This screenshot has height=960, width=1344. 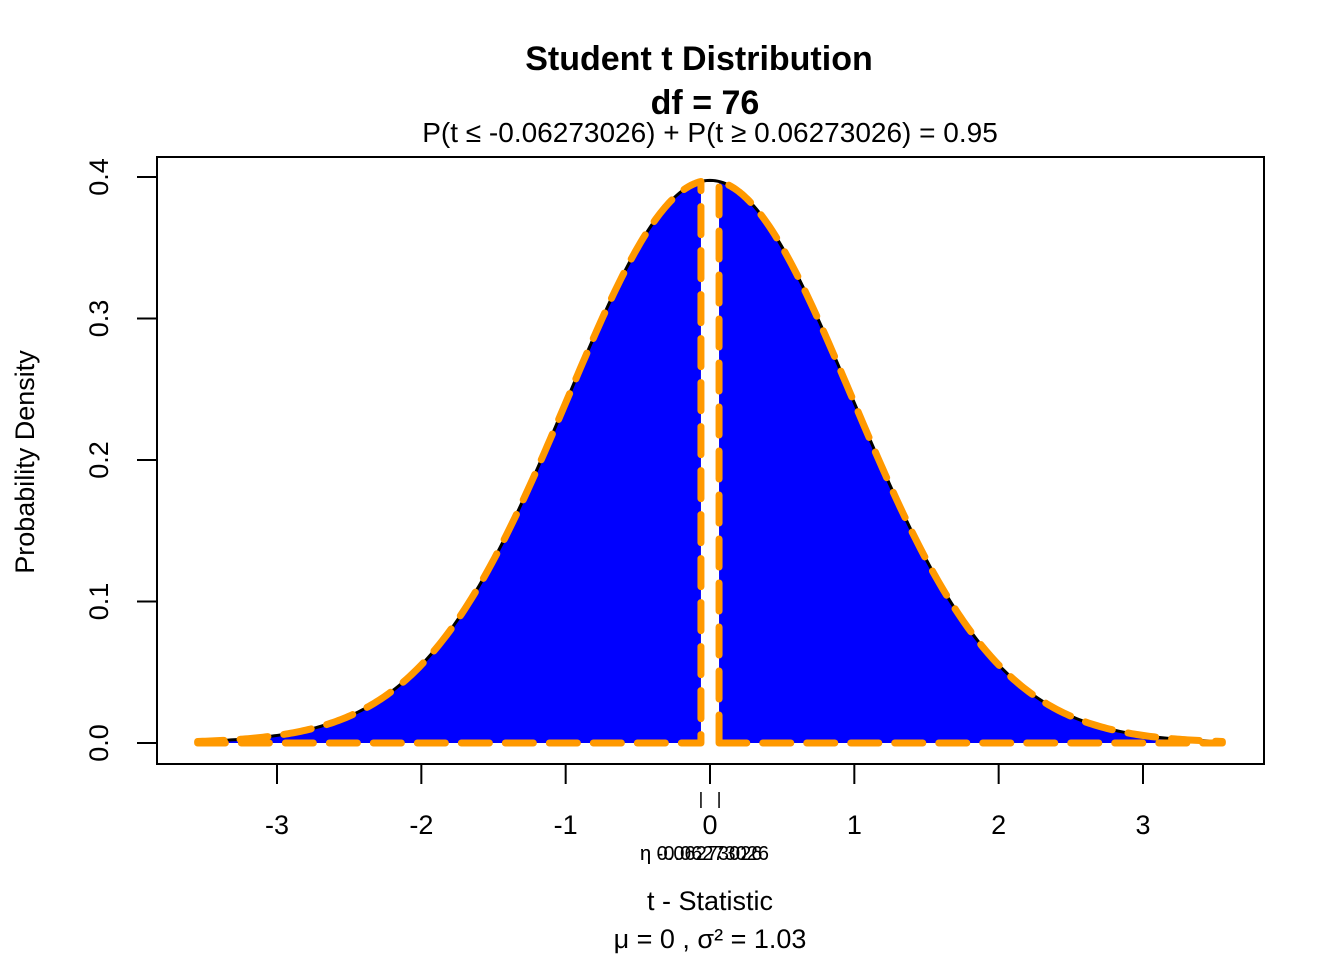 I want to click on x-tick-label: -3, so click(x=277, y=825).